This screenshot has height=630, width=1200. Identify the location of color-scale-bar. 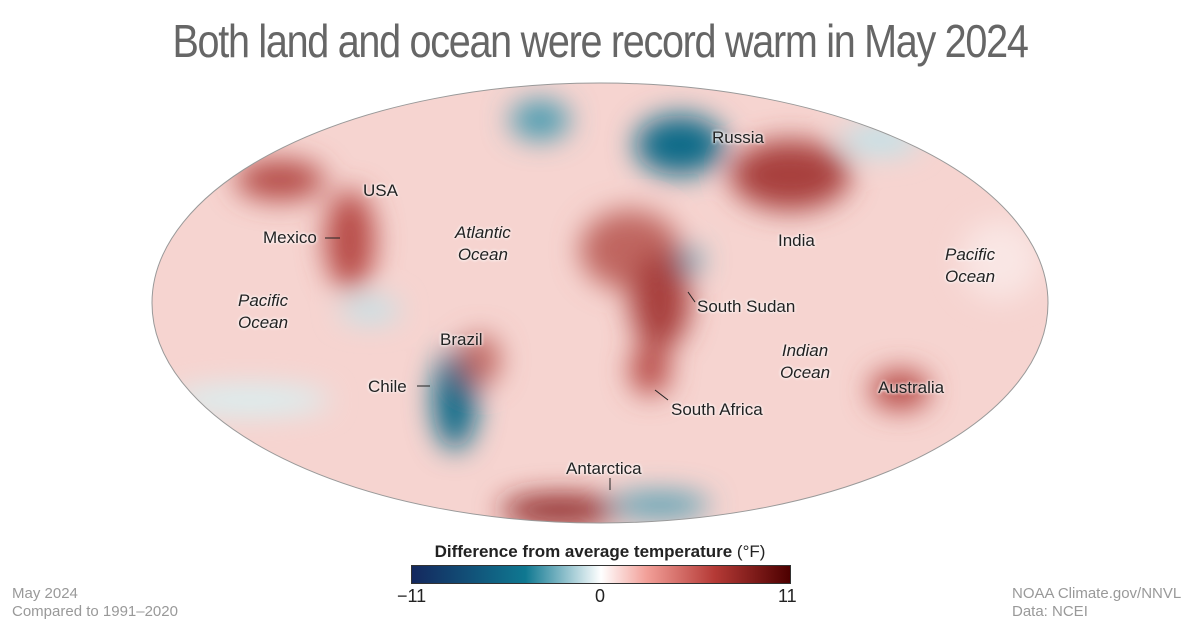
(601, 574).